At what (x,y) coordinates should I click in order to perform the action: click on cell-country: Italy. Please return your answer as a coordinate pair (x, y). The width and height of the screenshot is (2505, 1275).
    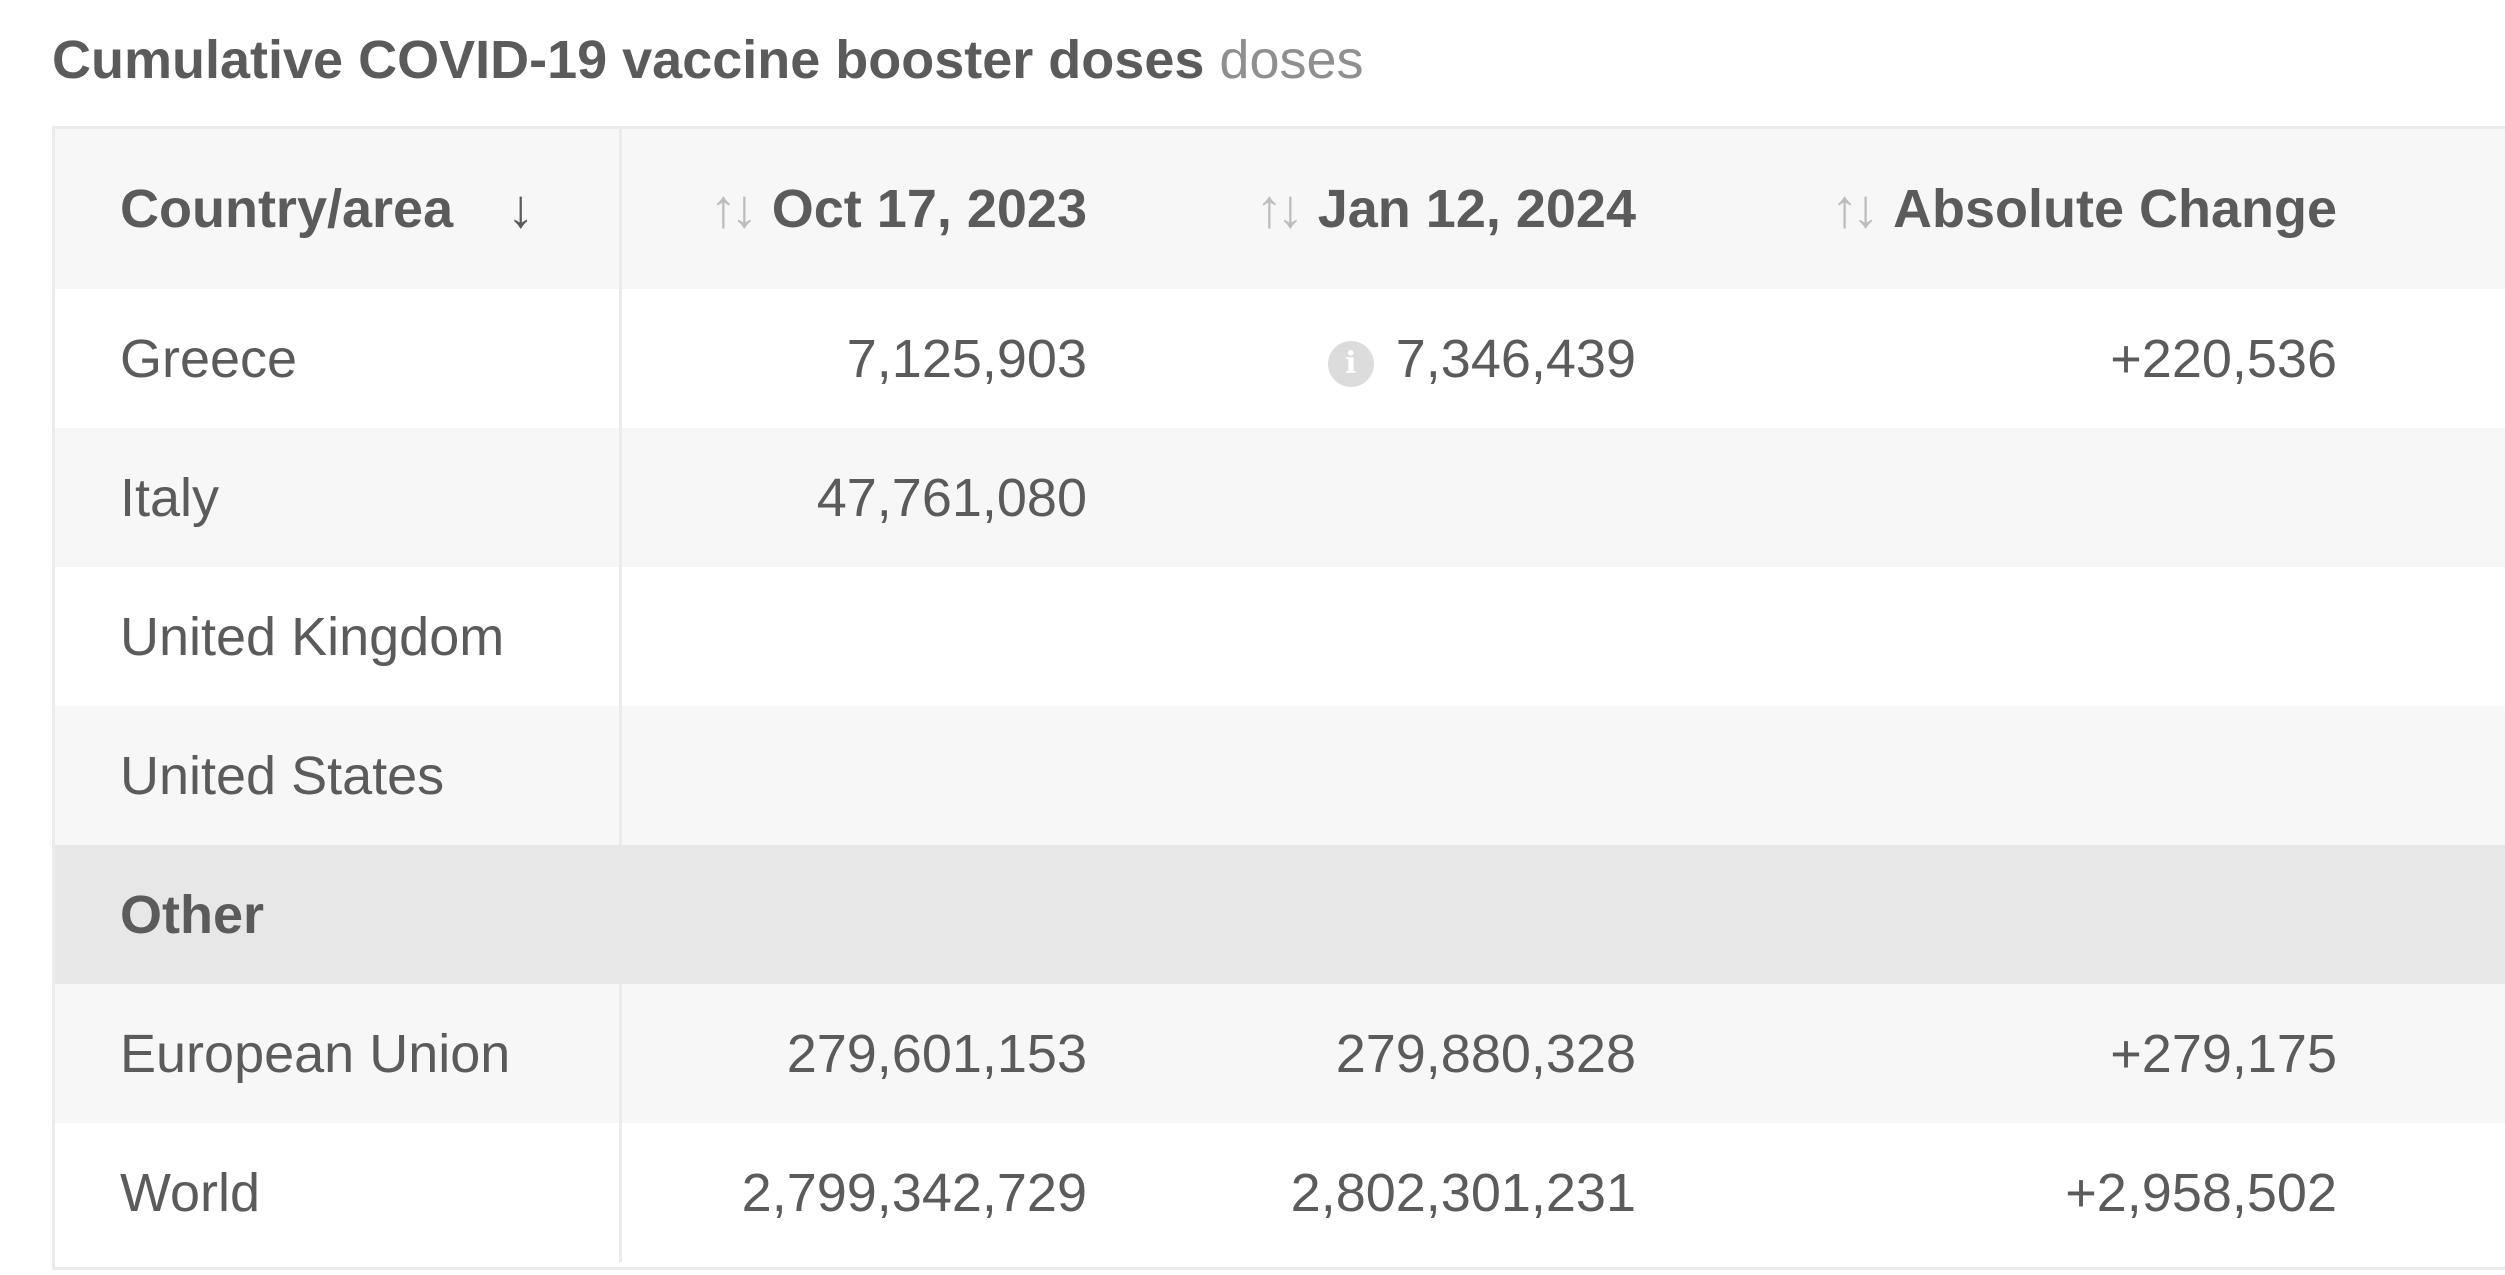
    Looking at the image, I should click on (338, 497).